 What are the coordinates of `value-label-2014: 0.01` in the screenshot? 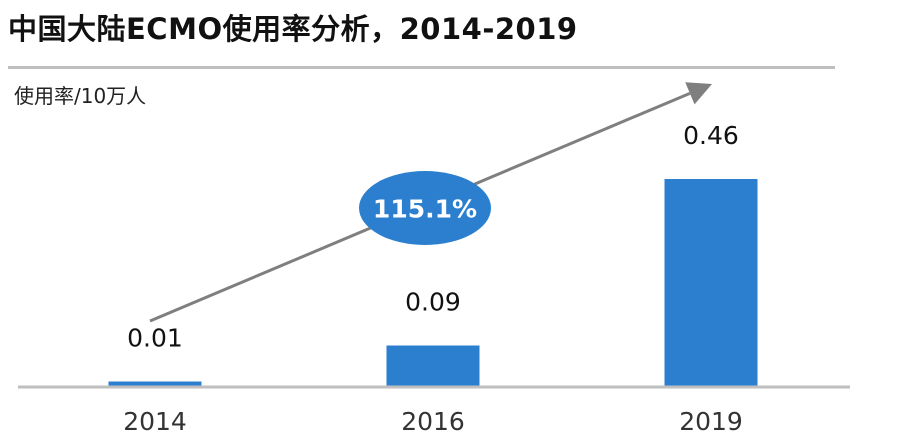 It's located at (155, 338).